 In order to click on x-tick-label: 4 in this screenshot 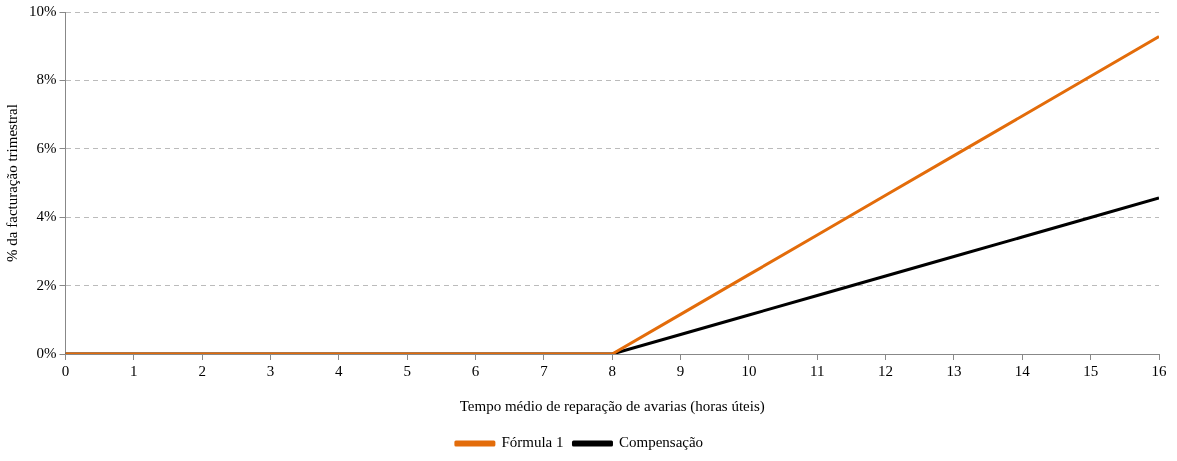, I will do `click(339, 370)`.